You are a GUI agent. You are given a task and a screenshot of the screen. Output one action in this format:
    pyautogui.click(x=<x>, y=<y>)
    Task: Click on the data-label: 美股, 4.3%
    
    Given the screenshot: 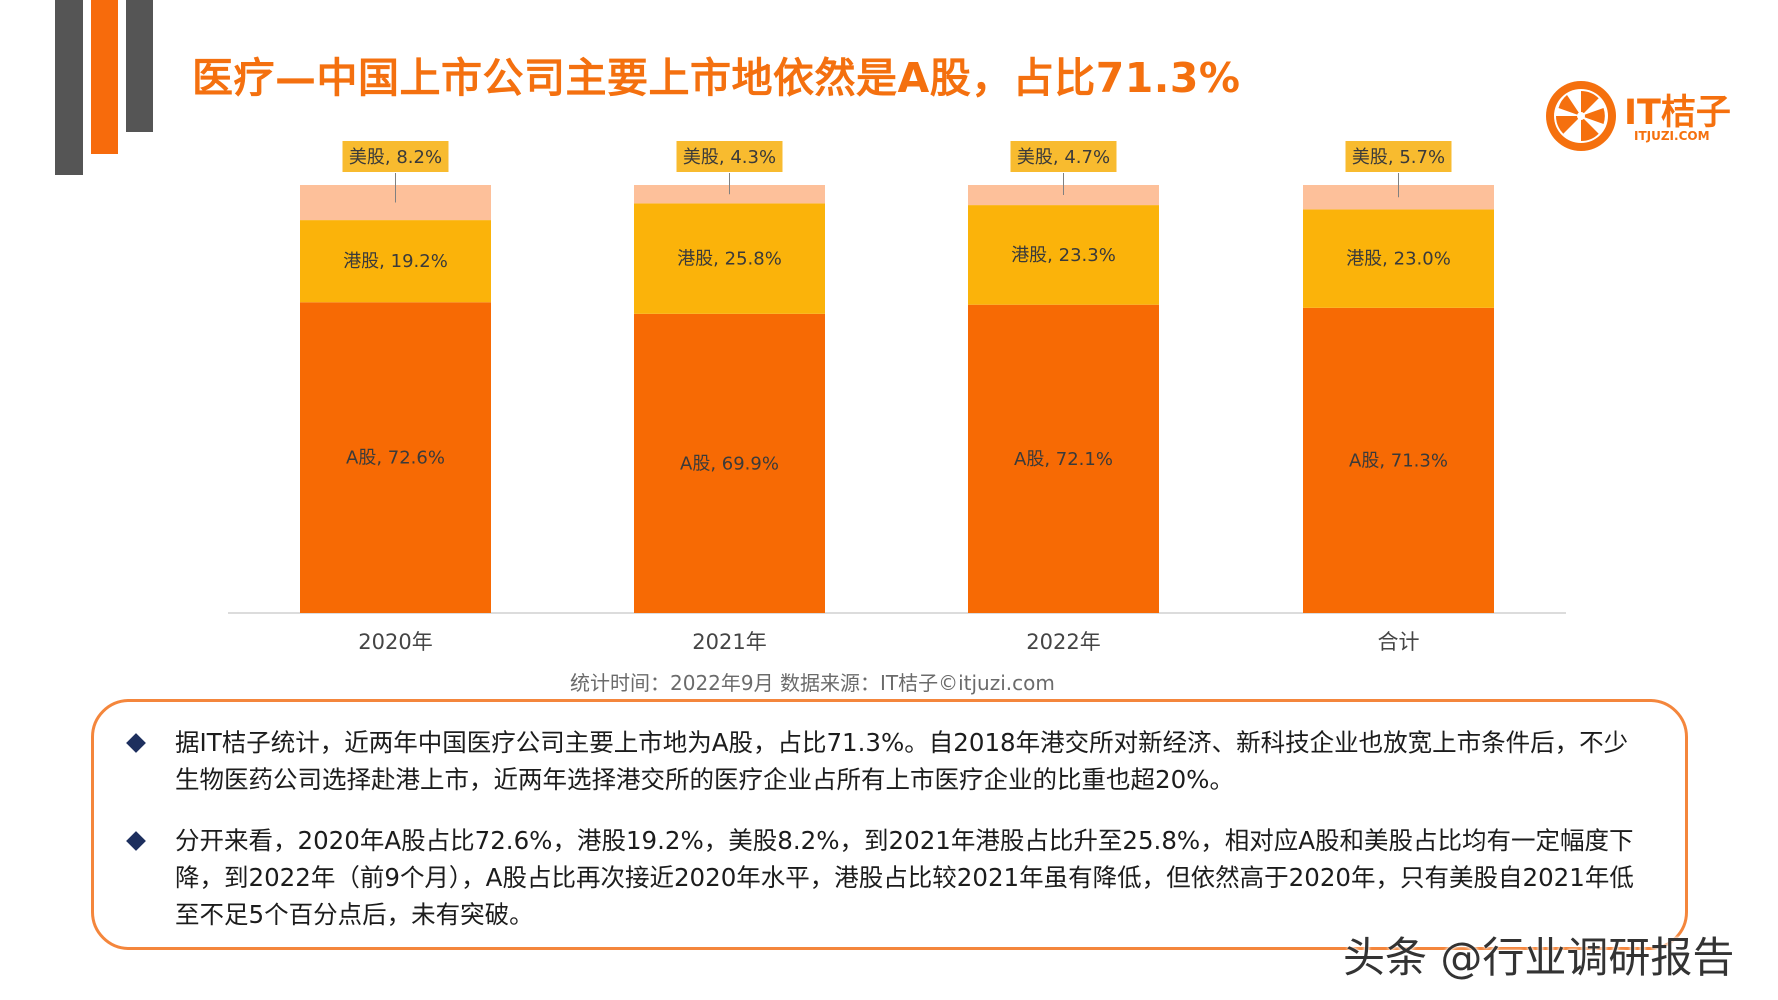 What is the action you would take?
    pyautogui.click(x=729, y=157)
    